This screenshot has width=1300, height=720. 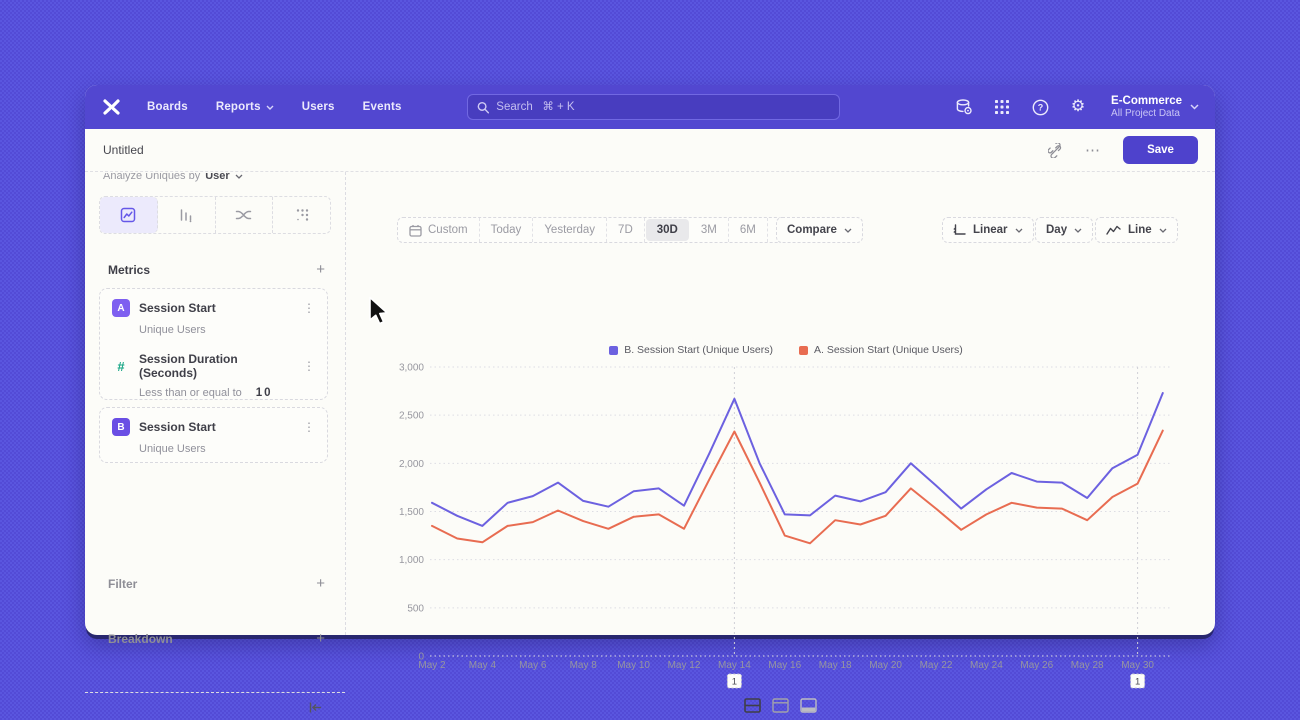 What do you see at coordinates (936, 665) in the screenshot?
I see `svg-text: May 22` at bounding box center [936, 665].